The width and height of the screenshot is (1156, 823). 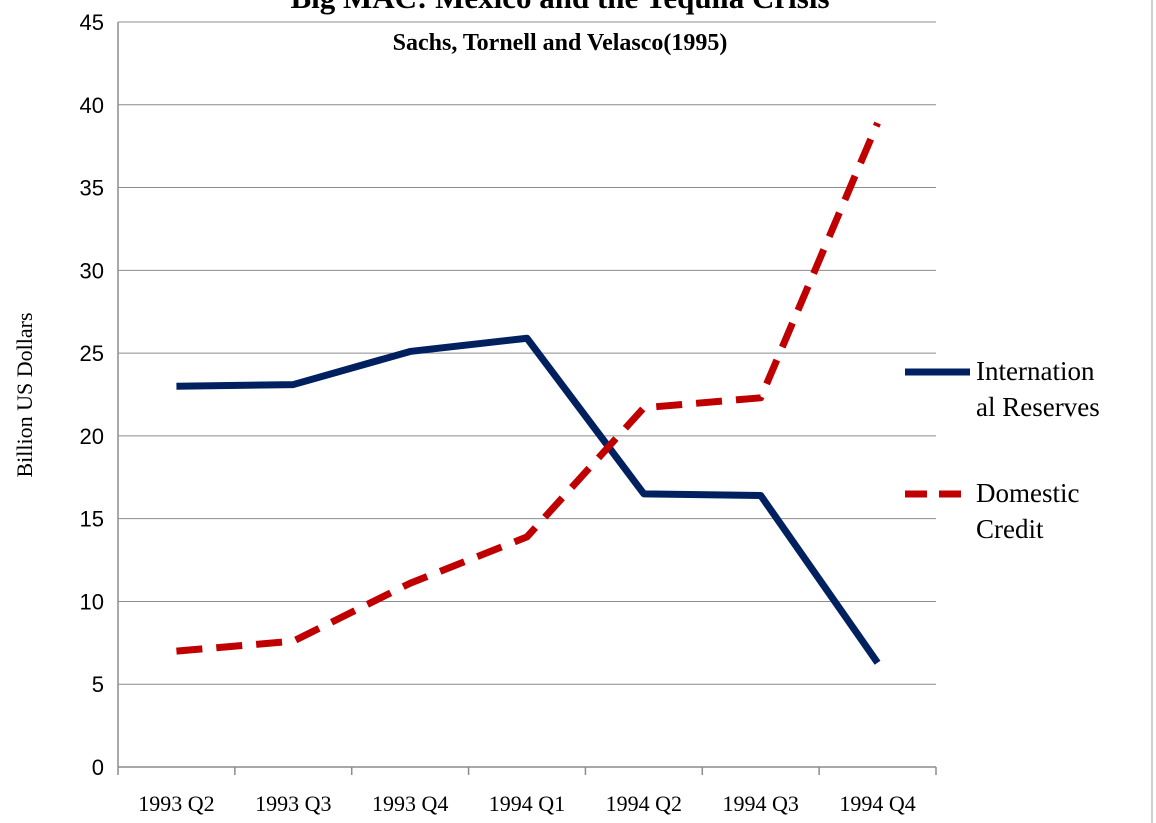 What do you see at coordinates (1038, 389) in the screenshot?
I see `legend-label: Internation al Reserves` at bounding box center [1038, 389].